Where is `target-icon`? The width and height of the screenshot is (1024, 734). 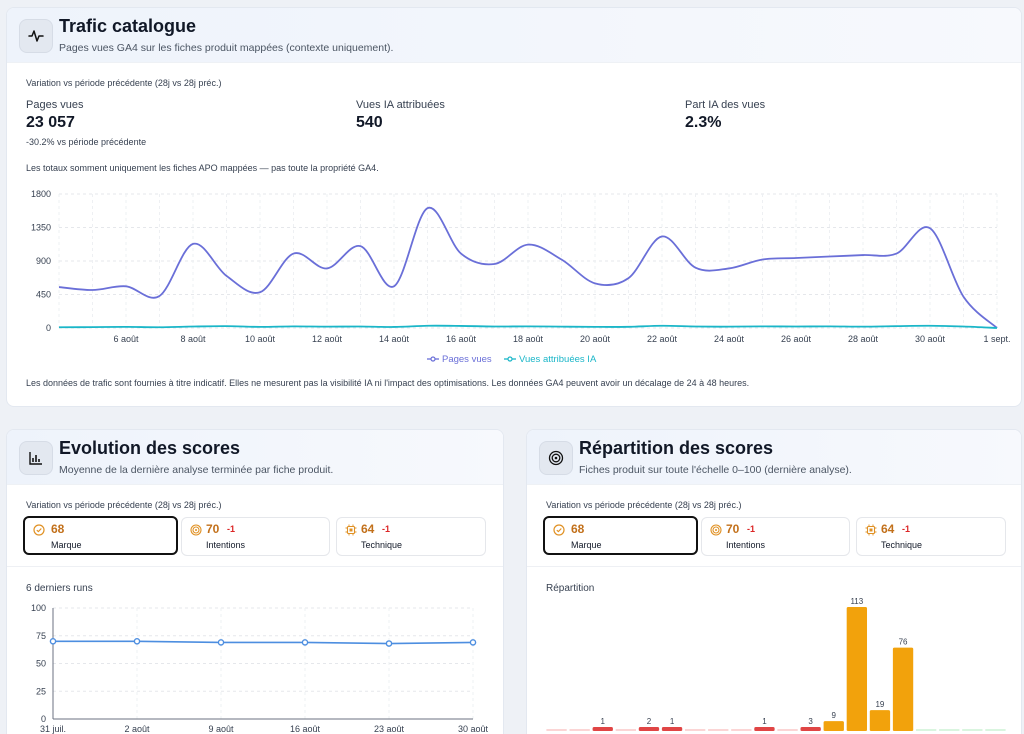
target-icon is located at coordinates (559, 530).